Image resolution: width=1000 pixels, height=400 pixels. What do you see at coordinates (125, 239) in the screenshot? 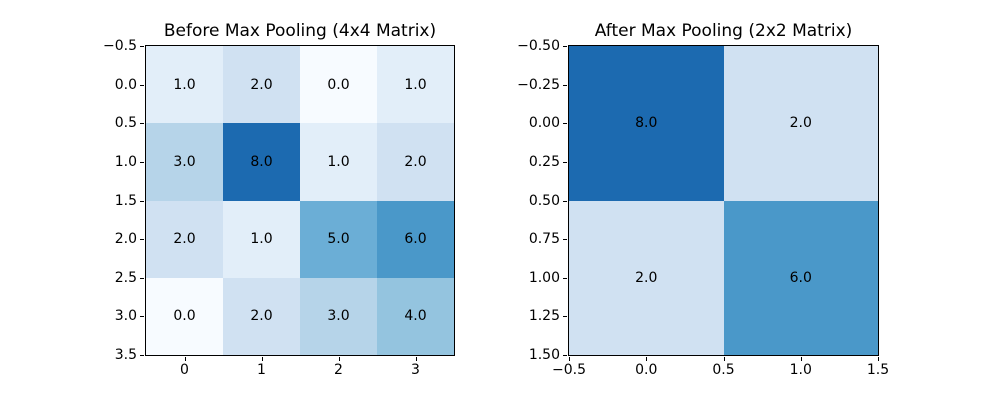
I see `y-axis-tick-label: 2.0` at bounding box center [125, 239].